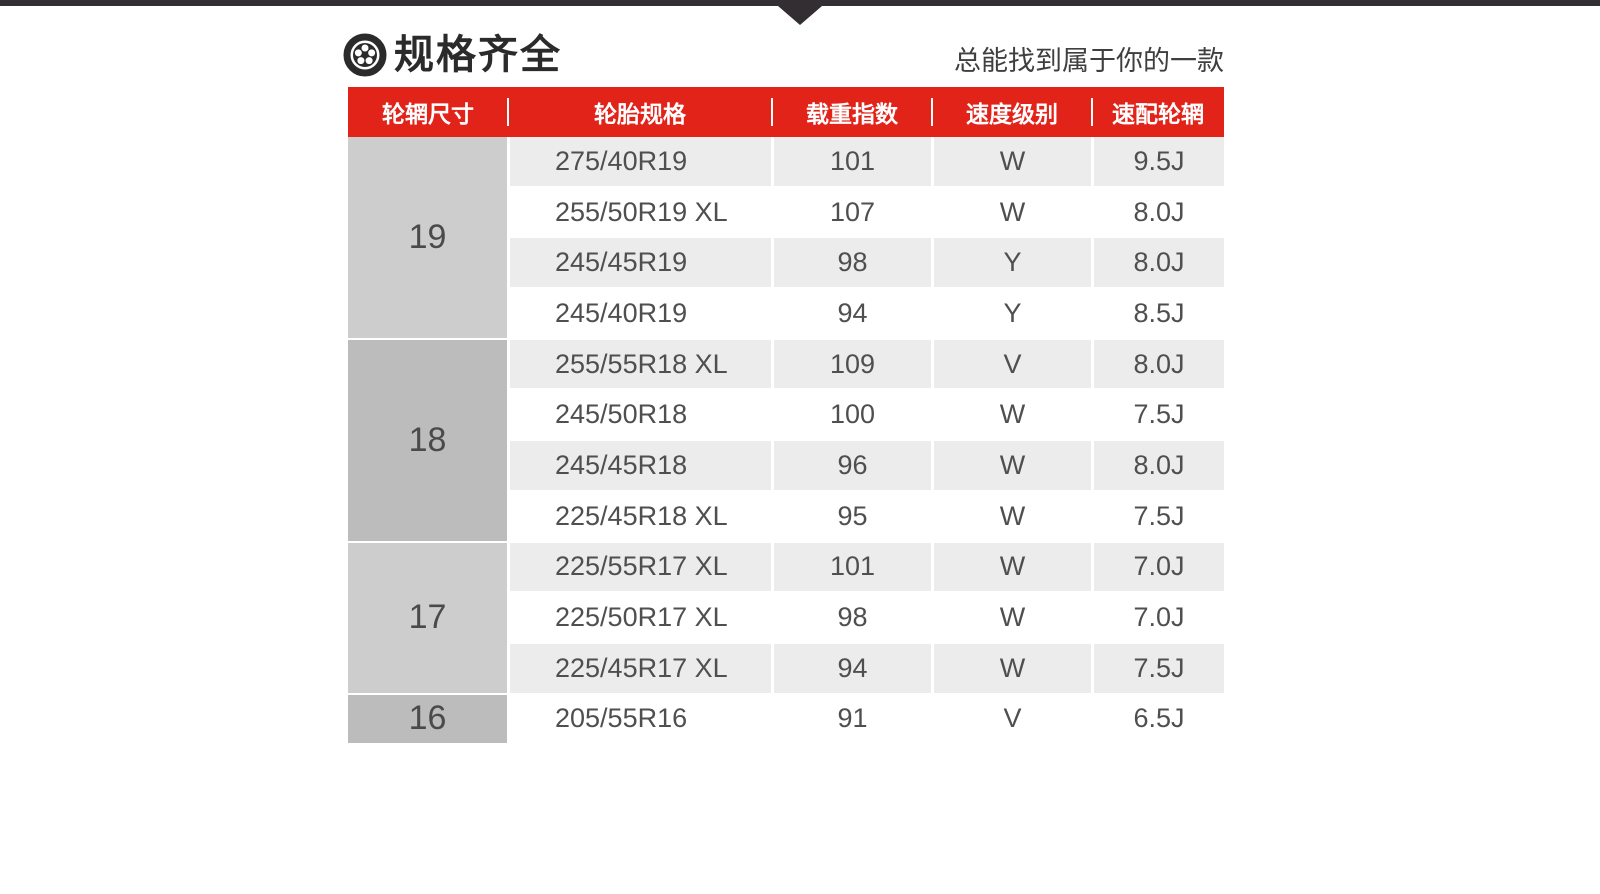 This screenshot has width=1600, height=894. Describe the element at coordinates (427, 237) in the screenshot. I see `rim-size-group: 19` at that location.